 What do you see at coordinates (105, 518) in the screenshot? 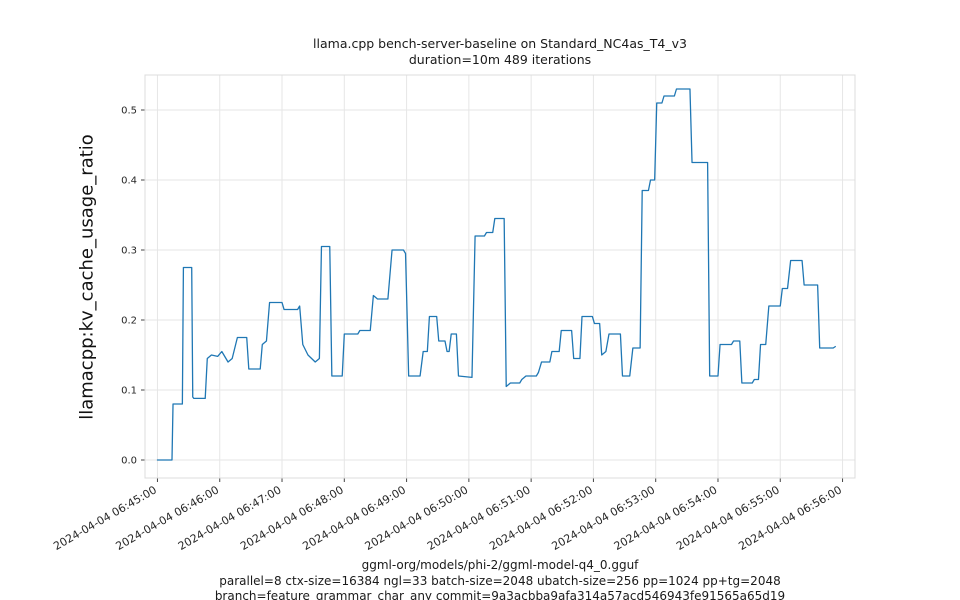
I see `x-tick-label: 2024-04-04 06:45:00` at bounding box center [105, 518].